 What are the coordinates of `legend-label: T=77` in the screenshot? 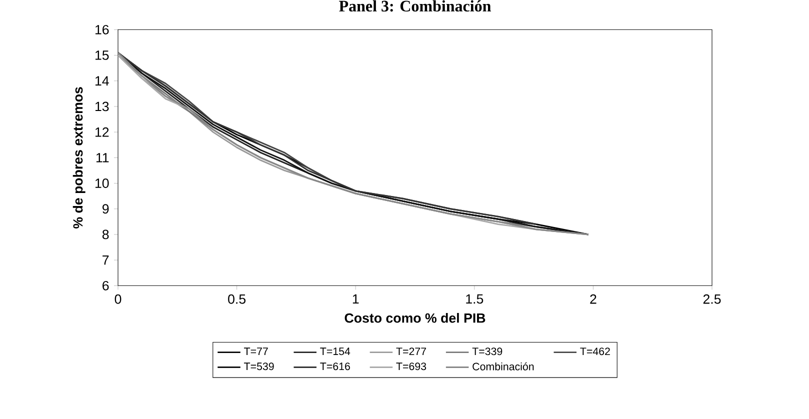 It's located at (256, 351).